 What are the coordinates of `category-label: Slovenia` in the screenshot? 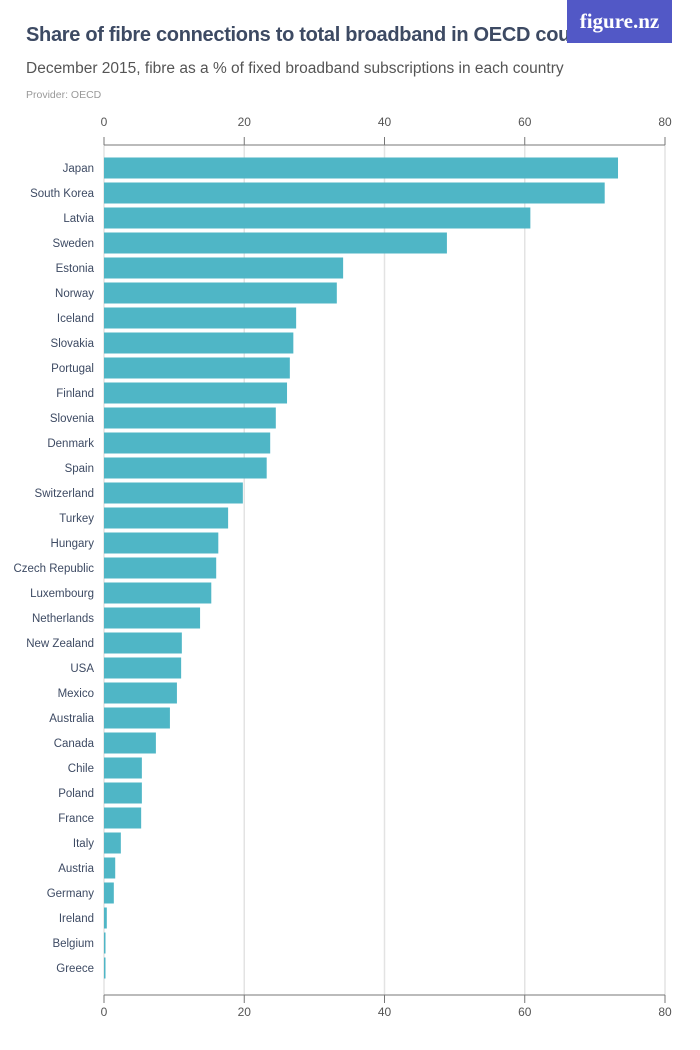 It's located at (72, 419).